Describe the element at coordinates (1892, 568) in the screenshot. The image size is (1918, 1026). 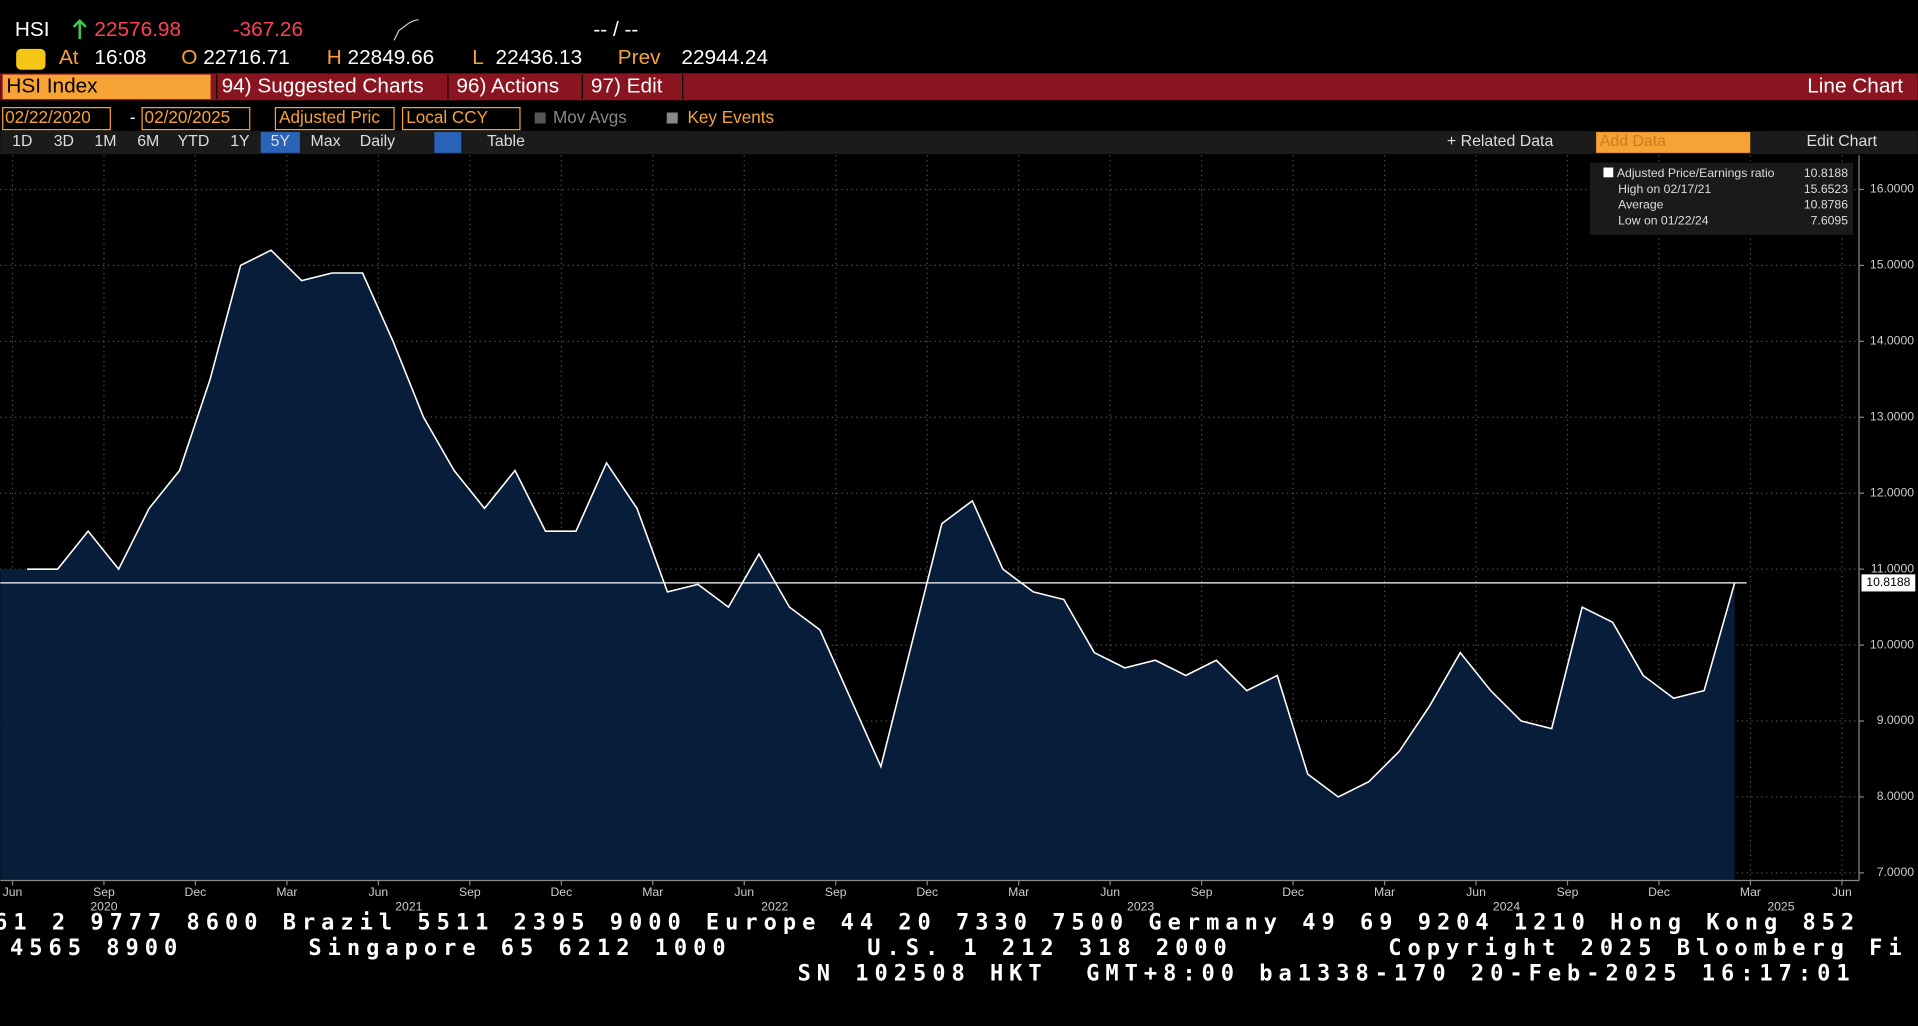
I see `y-tick-label: 11.0000` at that location.